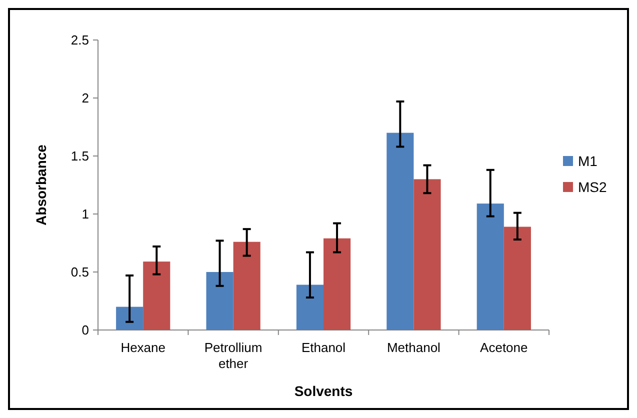 The image size is (637, 418). Describe the element at coordinates (85, 330) in the screenshot. I see `y-tick-label: 0` at that location.